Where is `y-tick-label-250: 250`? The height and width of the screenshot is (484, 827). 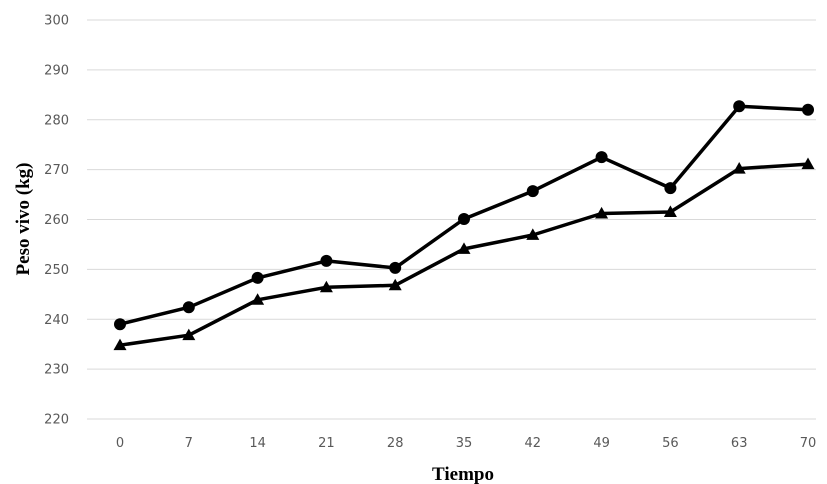 y-tick-label-250: 250 is located at coordinates (56, 270).